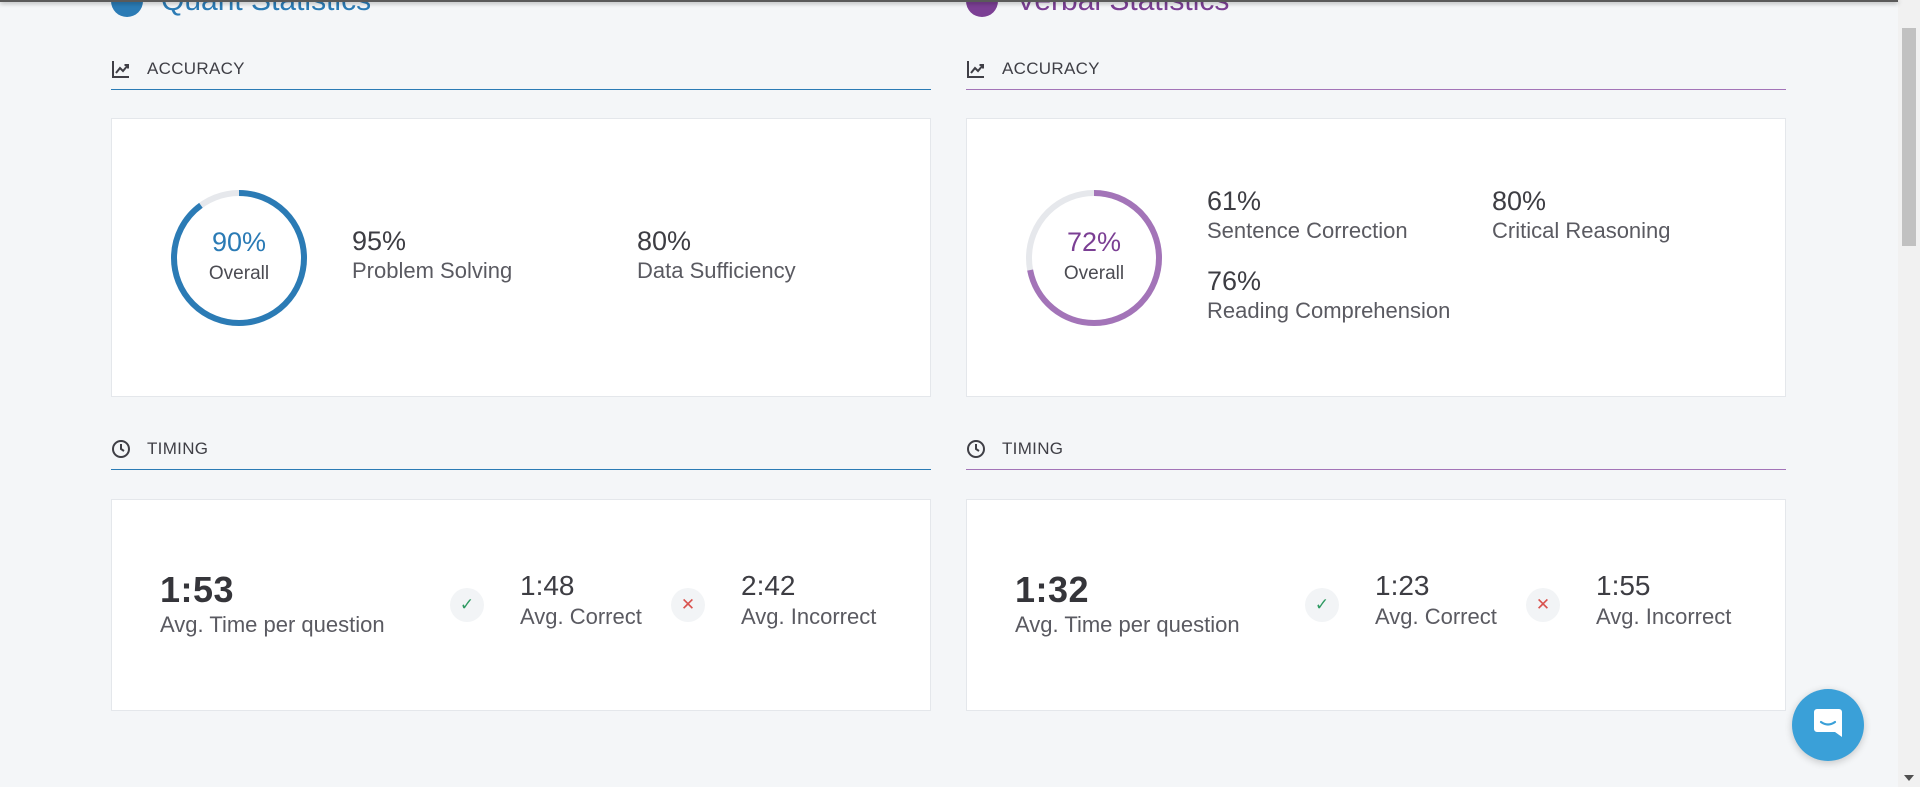 This screenshot has width=1920, height=787. I want to click on verbal-metric-sentence-correction: 61% Sentence Correction, so click(1307, 216).